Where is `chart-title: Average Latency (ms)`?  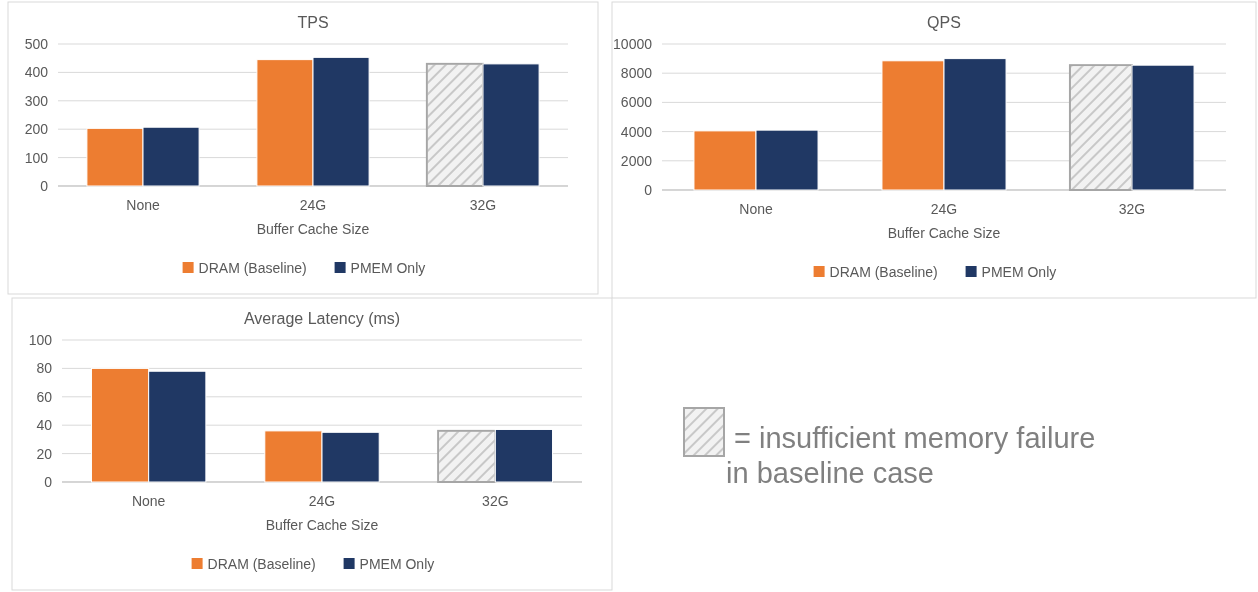 chart-title: Average Latency (ms) is located at coordinates (322, 318).